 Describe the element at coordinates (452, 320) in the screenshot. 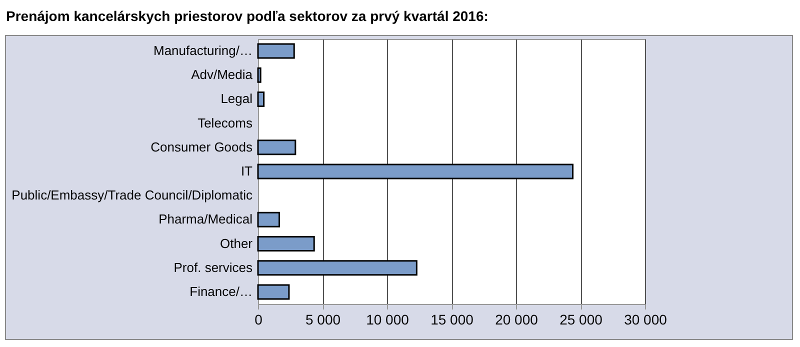

I see `x-tick-label: 15 000` at that location.